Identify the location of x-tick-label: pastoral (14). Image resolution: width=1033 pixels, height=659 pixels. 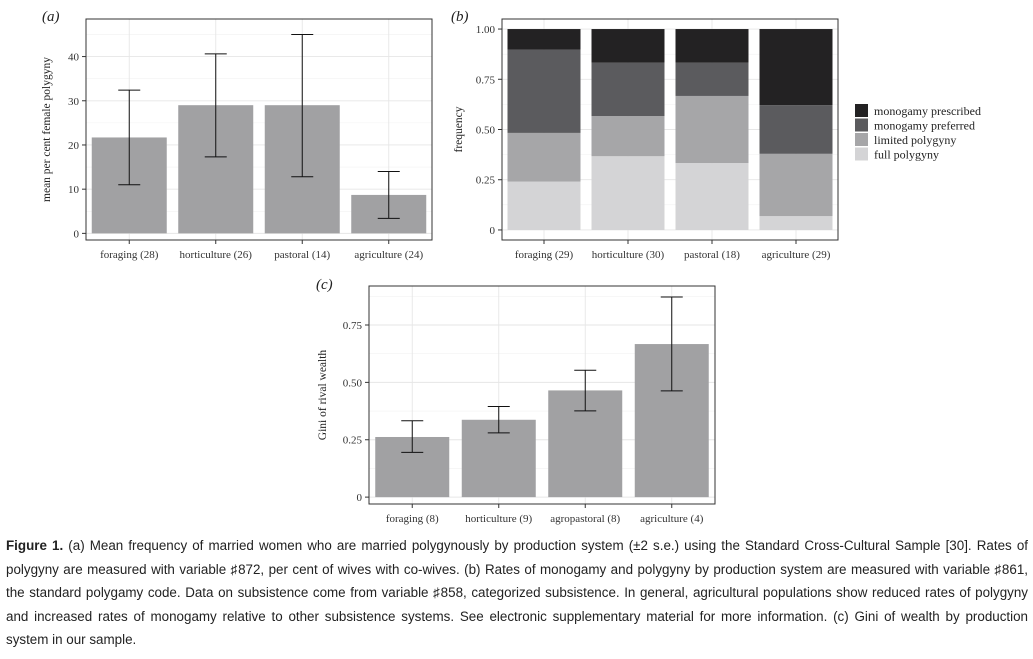
(302, 255).